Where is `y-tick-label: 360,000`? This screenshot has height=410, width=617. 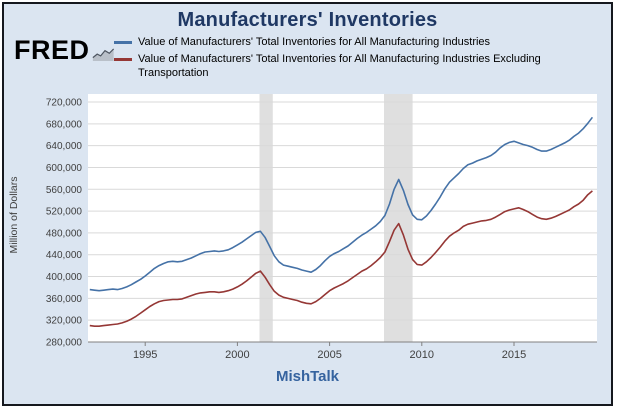 y-tick-label: 360,000 is located at coordinates (64, 298).